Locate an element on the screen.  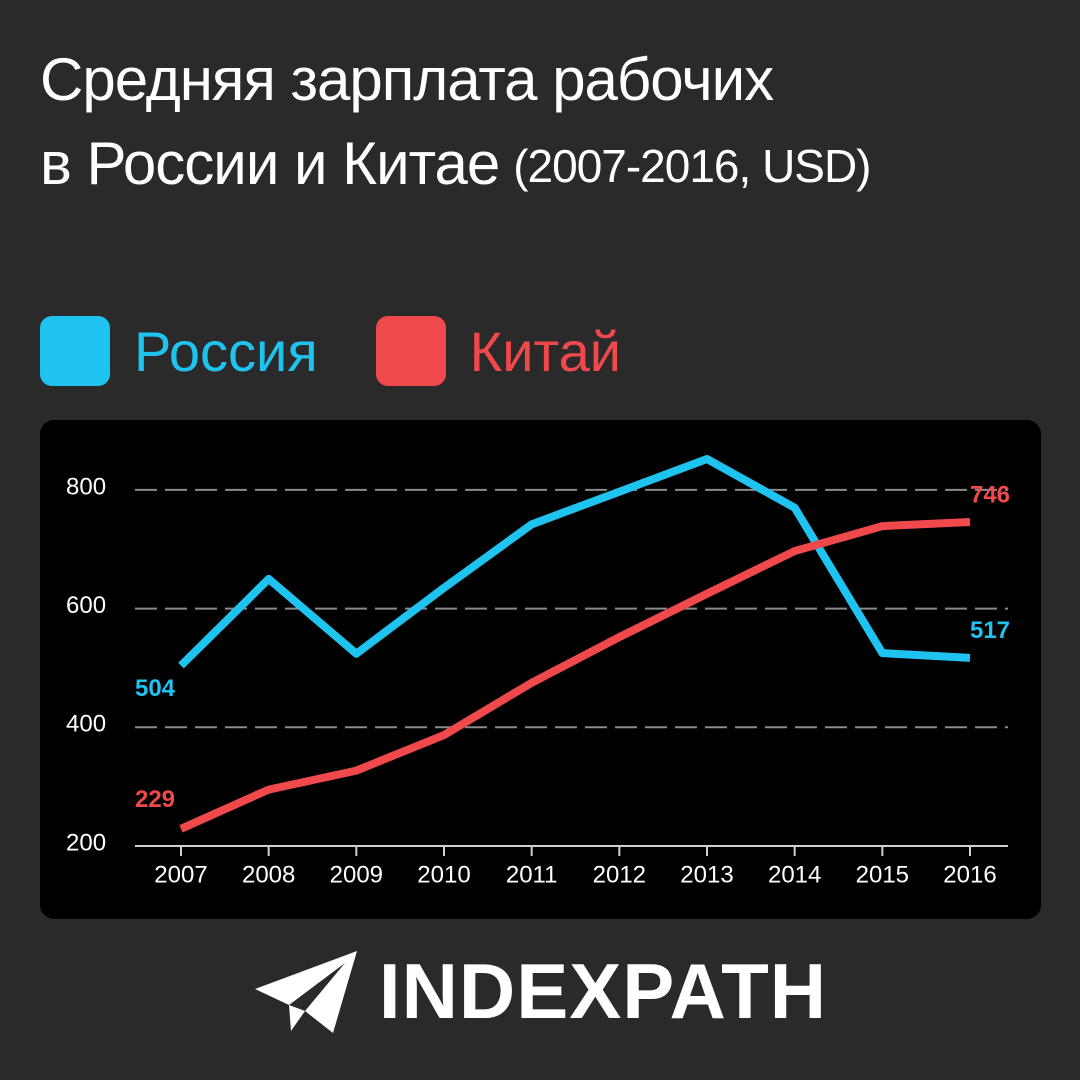
legend-item: Россия is located at coordinates (179, 351).